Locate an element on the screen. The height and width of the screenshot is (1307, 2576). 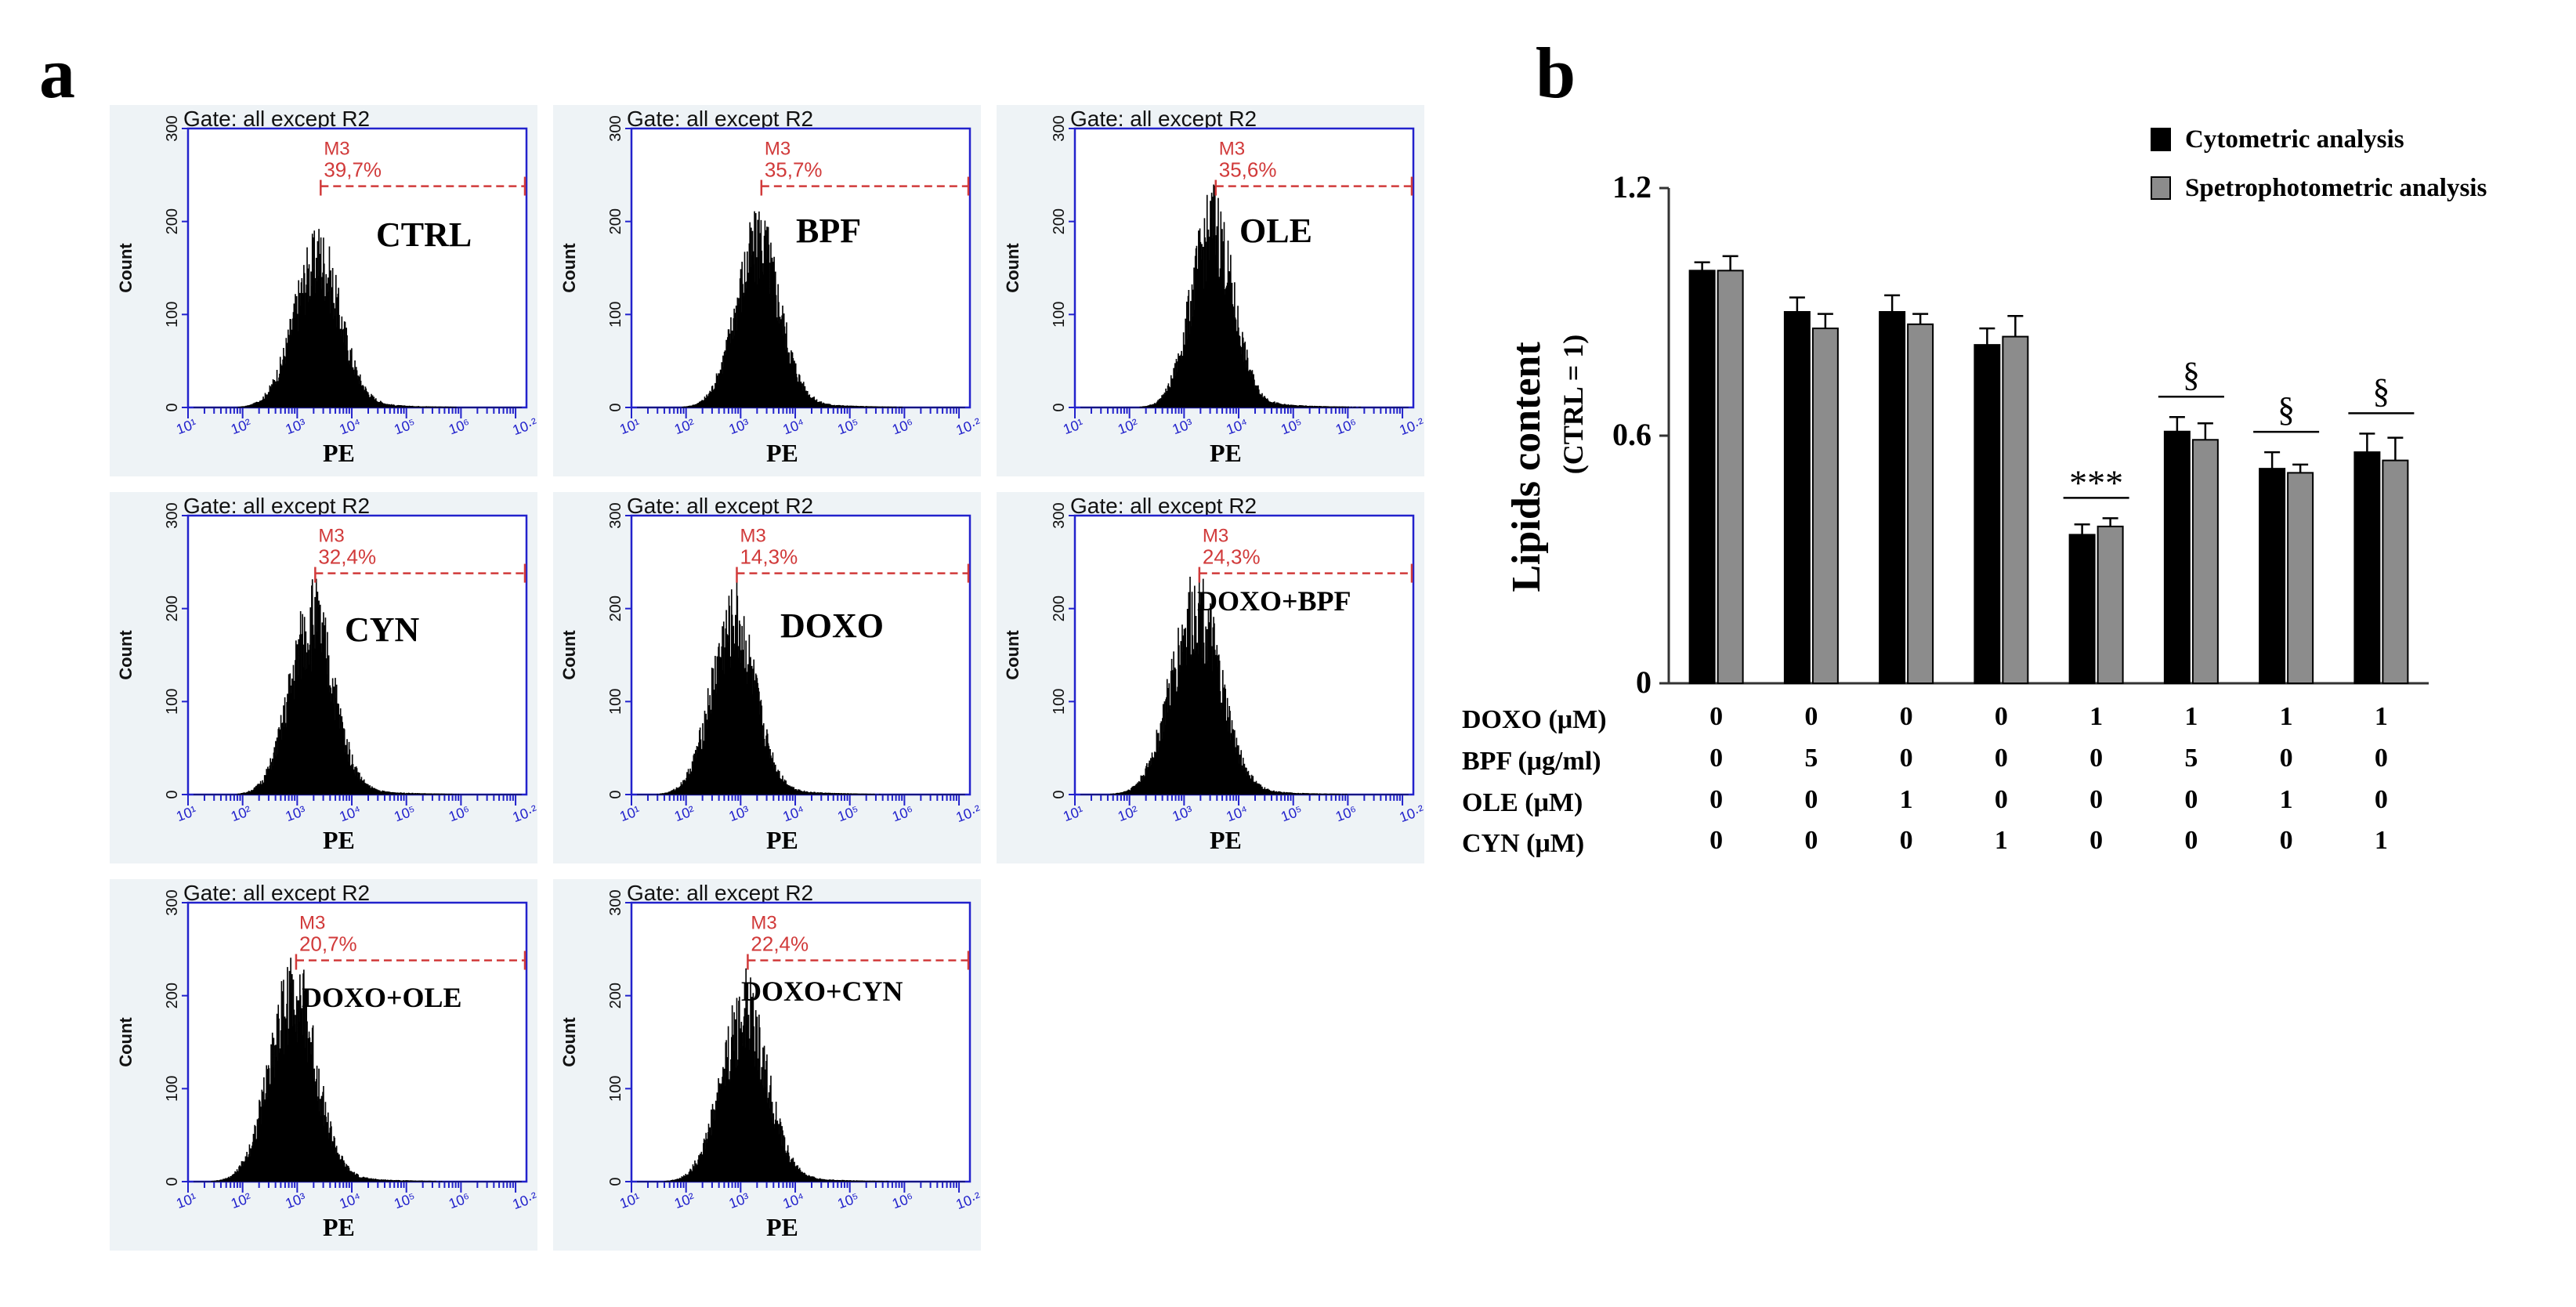
condition-row-label: DOXO (μM) is located at coordinates (1535, 719).